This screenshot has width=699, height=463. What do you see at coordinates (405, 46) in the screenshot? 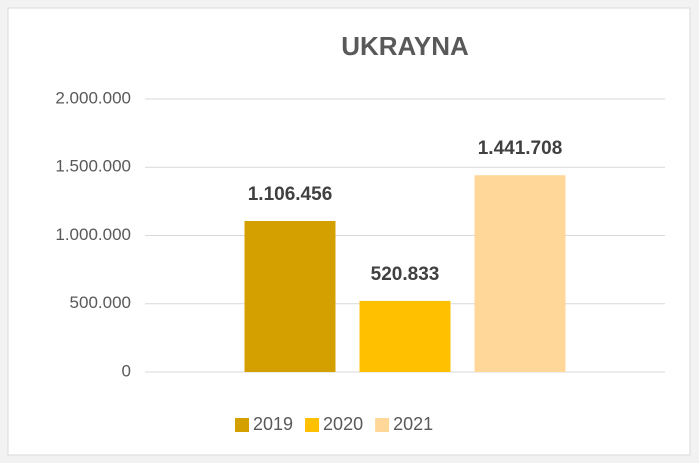
I see `chart-title: UKRAYNA` at bounding box center [405, 46].